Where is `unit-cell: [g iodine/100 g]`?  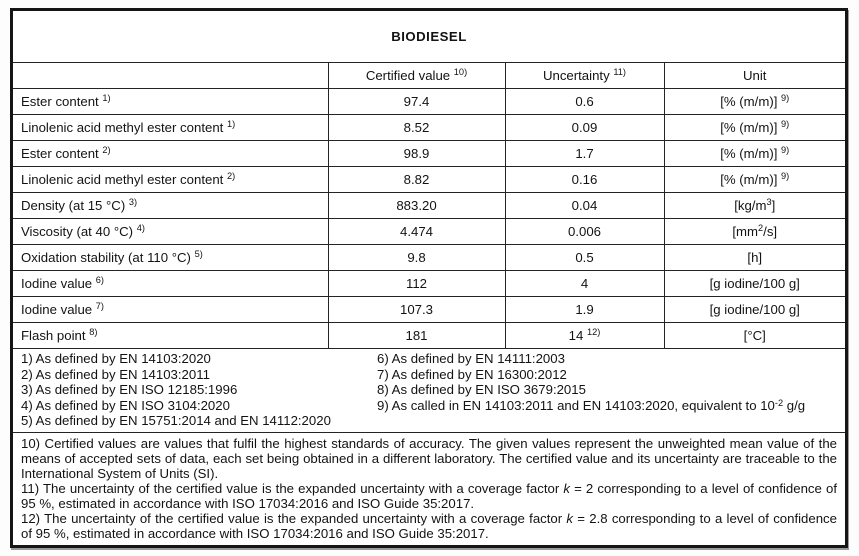
unit-cell: [g iodine/100 g] is located at coordinates (754, 283).